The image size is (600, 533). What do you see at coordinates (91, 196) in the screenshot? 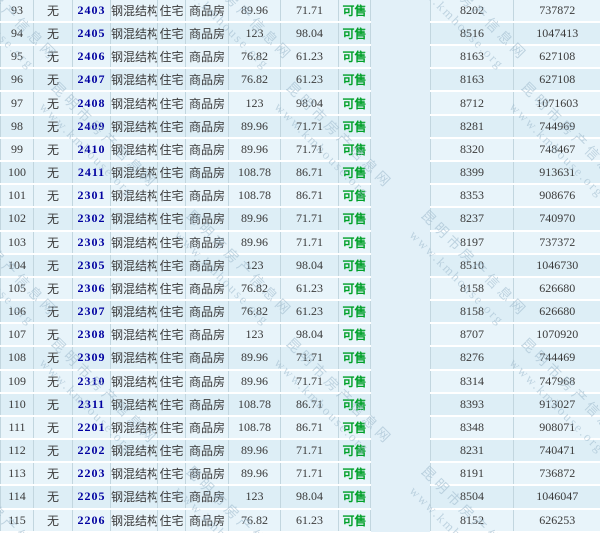
I see `cell-unit: 2301` at bounding box center [91, 196].